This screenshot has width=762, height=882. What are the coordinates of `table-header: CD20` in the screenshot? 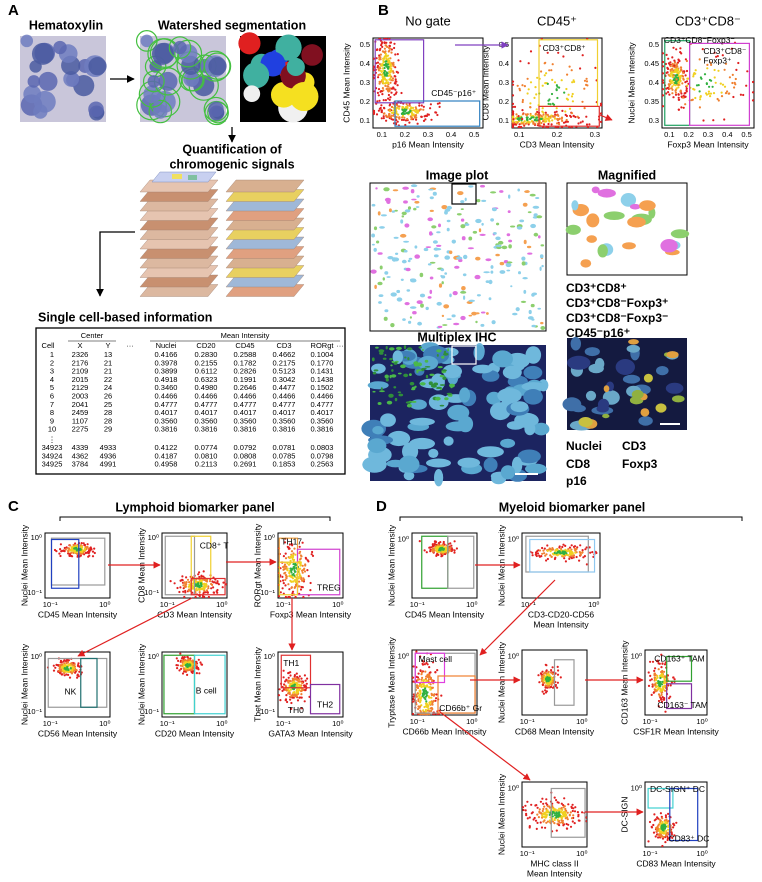 It's located at (205, 345).